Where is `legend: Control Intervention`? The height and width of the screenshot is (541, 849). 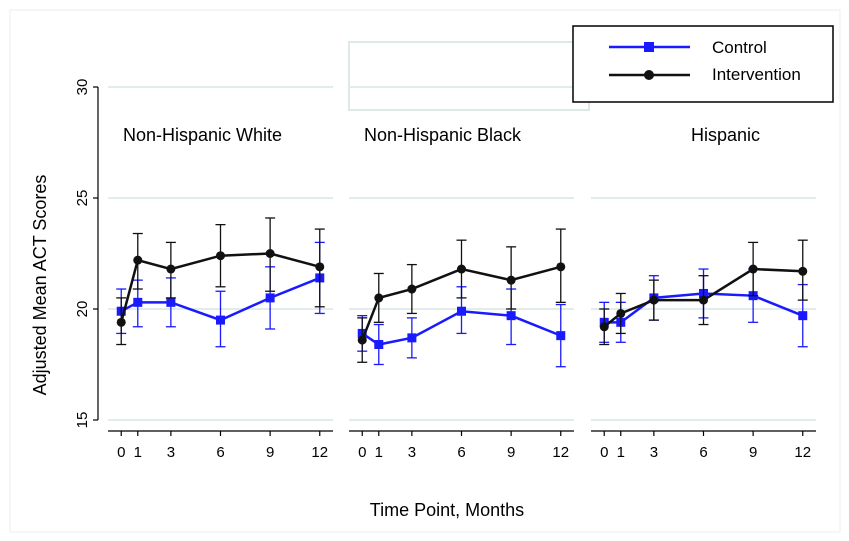 legend: Control Intervention is located at coordinates (703, 64).